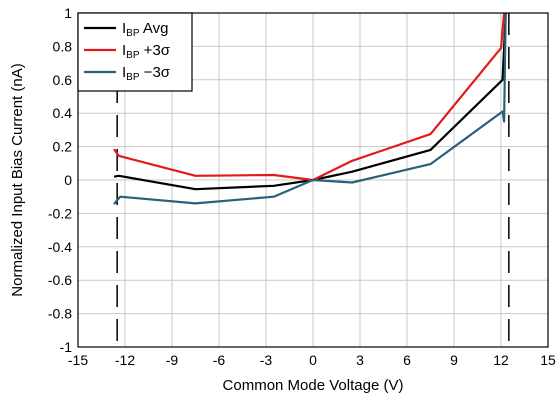  I want to click on x-tick-label: -9, so click(172, 360).